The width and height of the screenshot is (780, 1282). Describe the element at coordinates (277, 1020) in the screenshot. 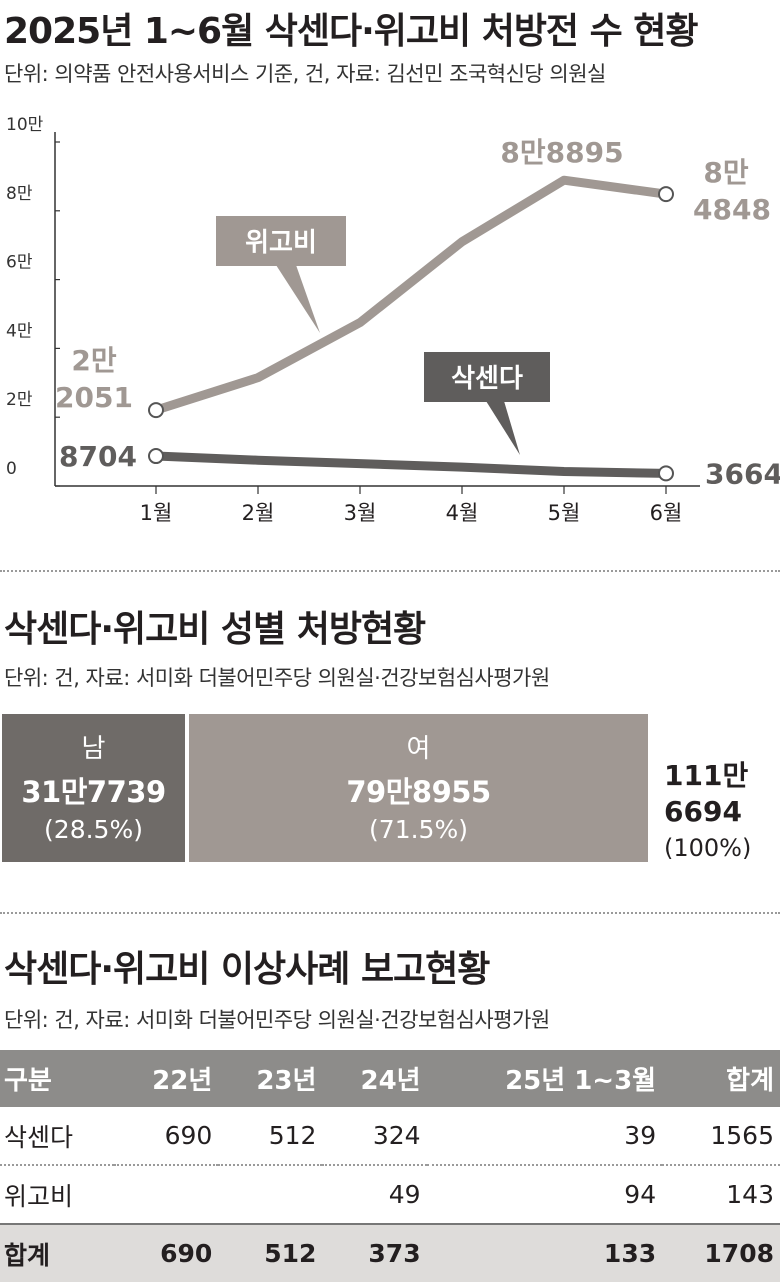

I see `adverse-subtitle: 단위: 건, 자료: 서미화 더불어민주당 의원실·건강보험심사평가원` at that location.